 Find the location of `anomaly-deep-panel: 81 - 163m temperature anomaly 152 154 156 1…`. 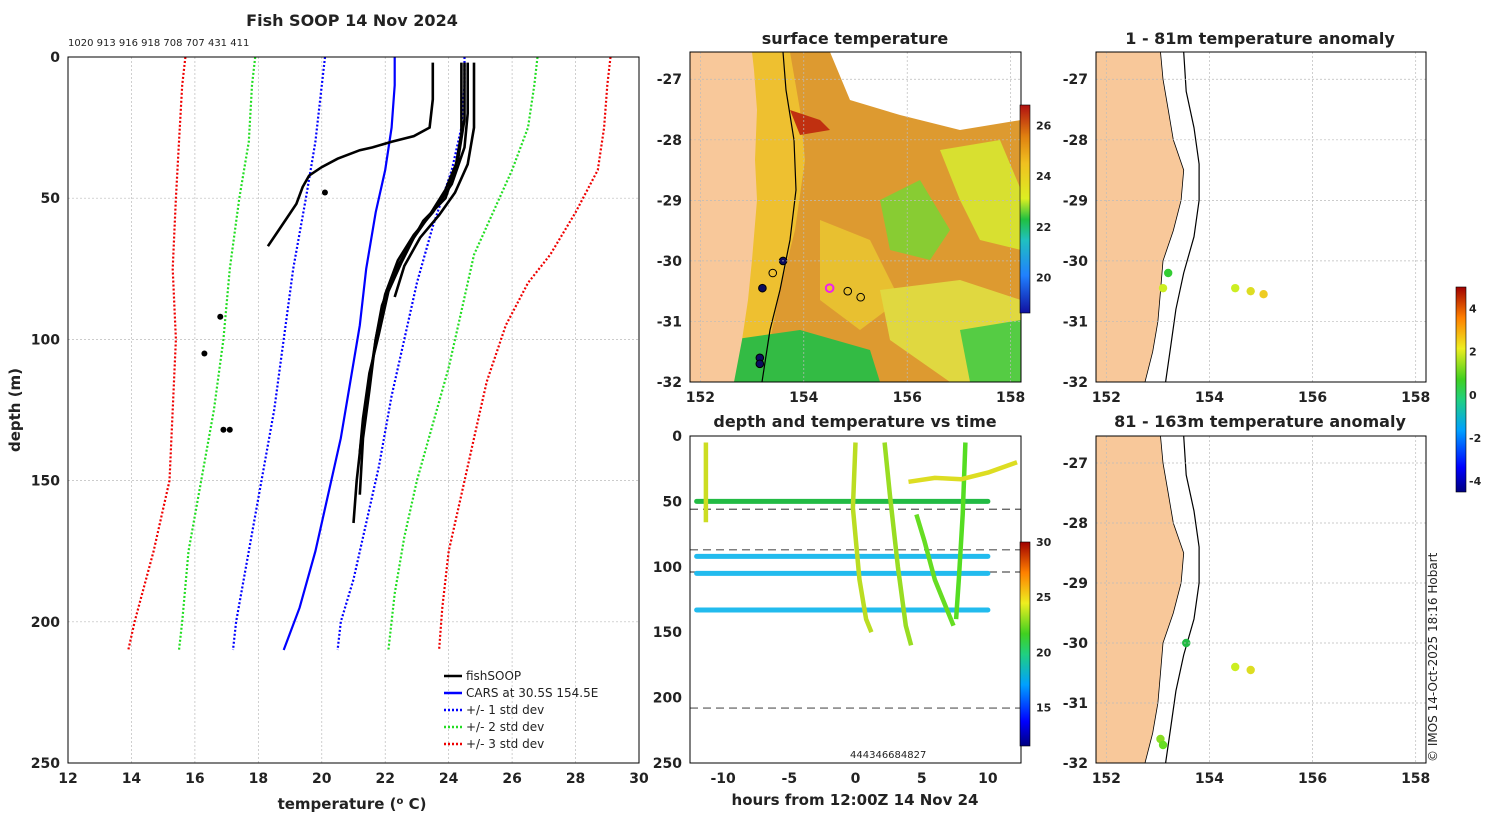

anomaly-deep-panel: 81 - 163m temperature anomaly 152 154 156 1… is located at coordinates (1247, 599).